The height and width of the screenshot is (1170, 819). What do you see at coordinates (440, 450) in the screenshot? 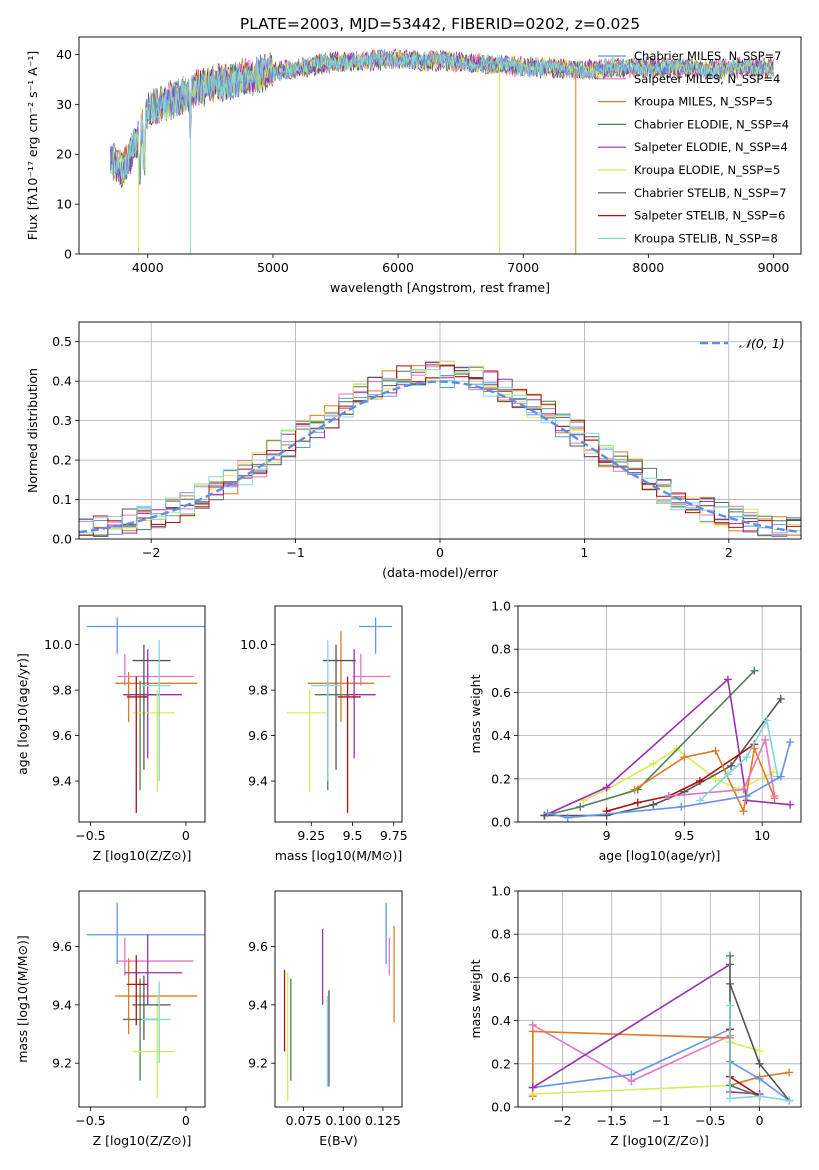
I see `histogram-kroupa-stelib` at bounding box center [440, 450].